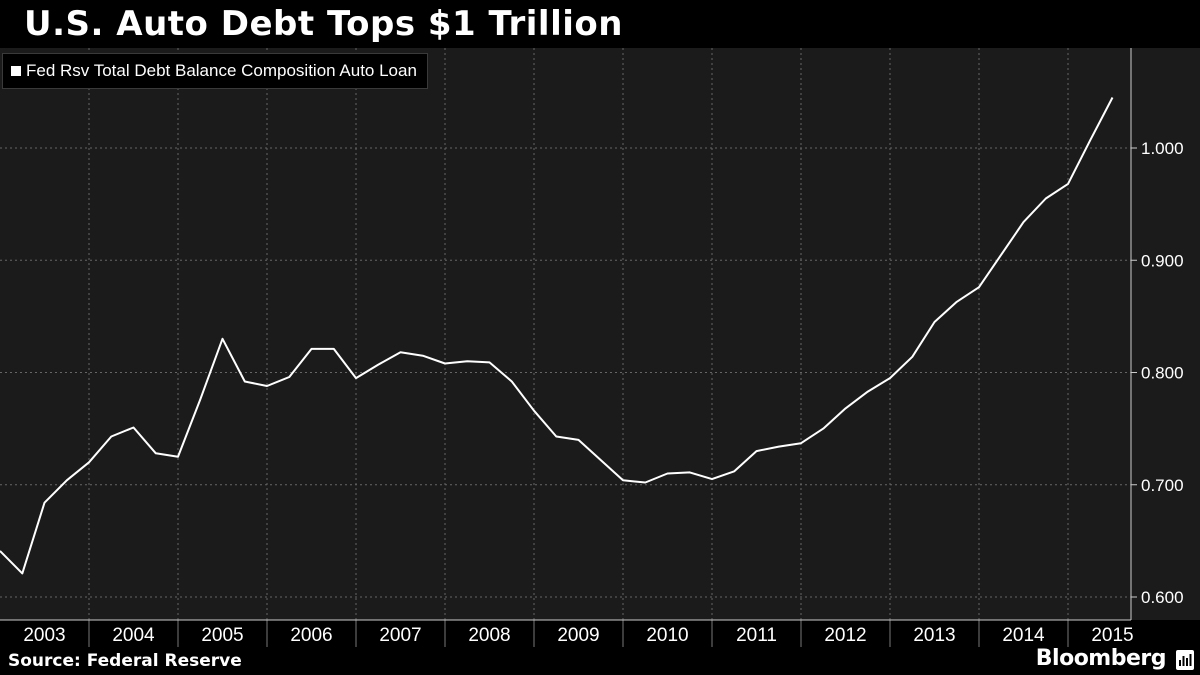 The image size is (1200, 675). What do you see at coordinates (1162, 373) in the screenshot?
I see `y-tick-label: 0.800` at bounding box center [1162, 373].